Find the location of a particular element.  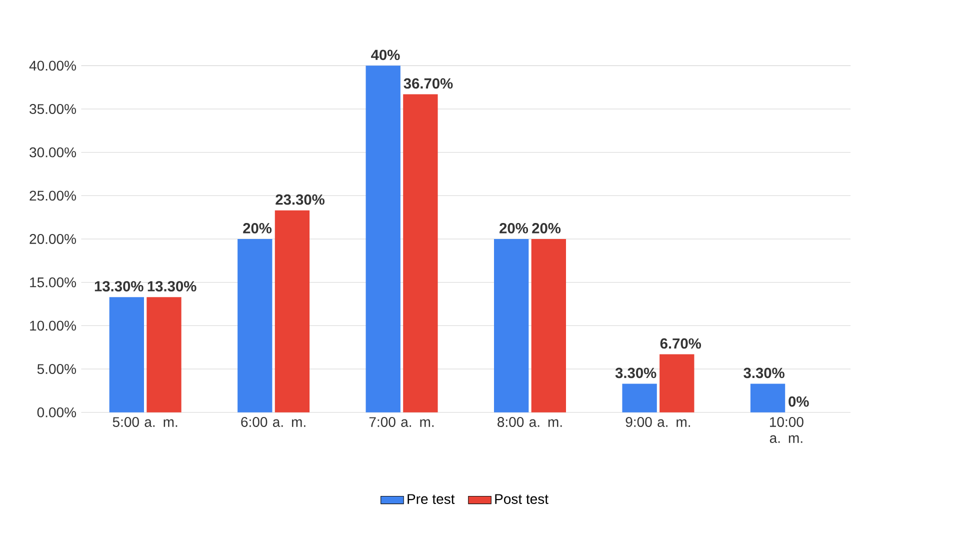

x-tick-label: 9:00 a. m. is located at coordinates (658, 422).